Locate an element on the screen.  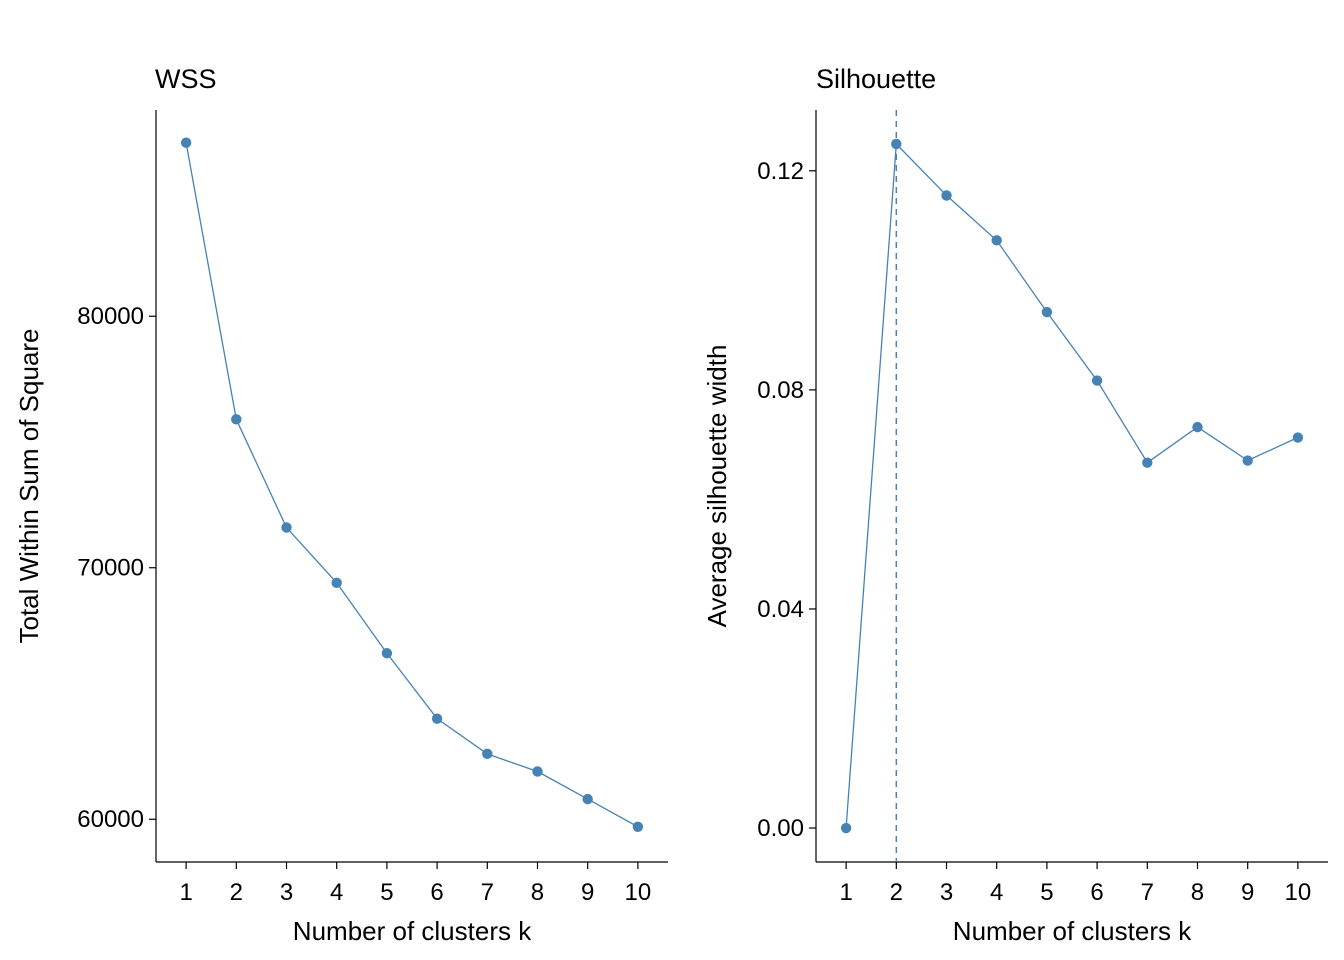
wss-title: WSS is located at coordinates (186, 79).